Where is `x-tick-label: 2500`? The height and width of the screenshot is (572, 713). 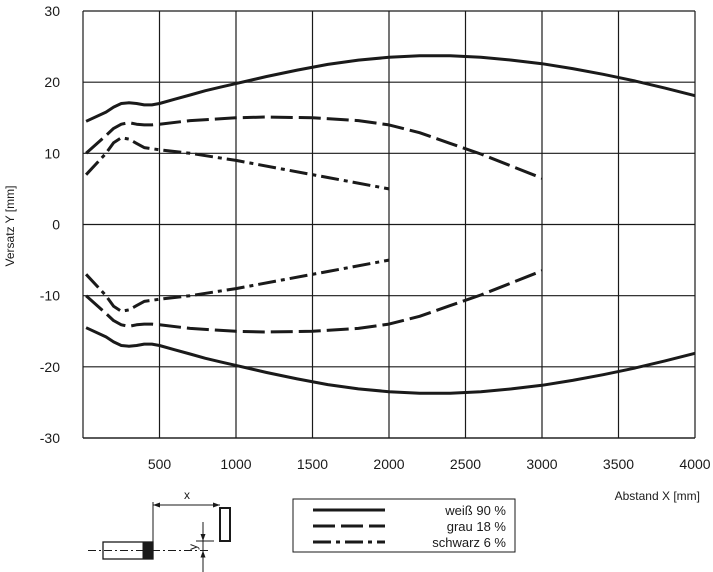 x-tick-label: 2500 is located at coordinates (465, 464).